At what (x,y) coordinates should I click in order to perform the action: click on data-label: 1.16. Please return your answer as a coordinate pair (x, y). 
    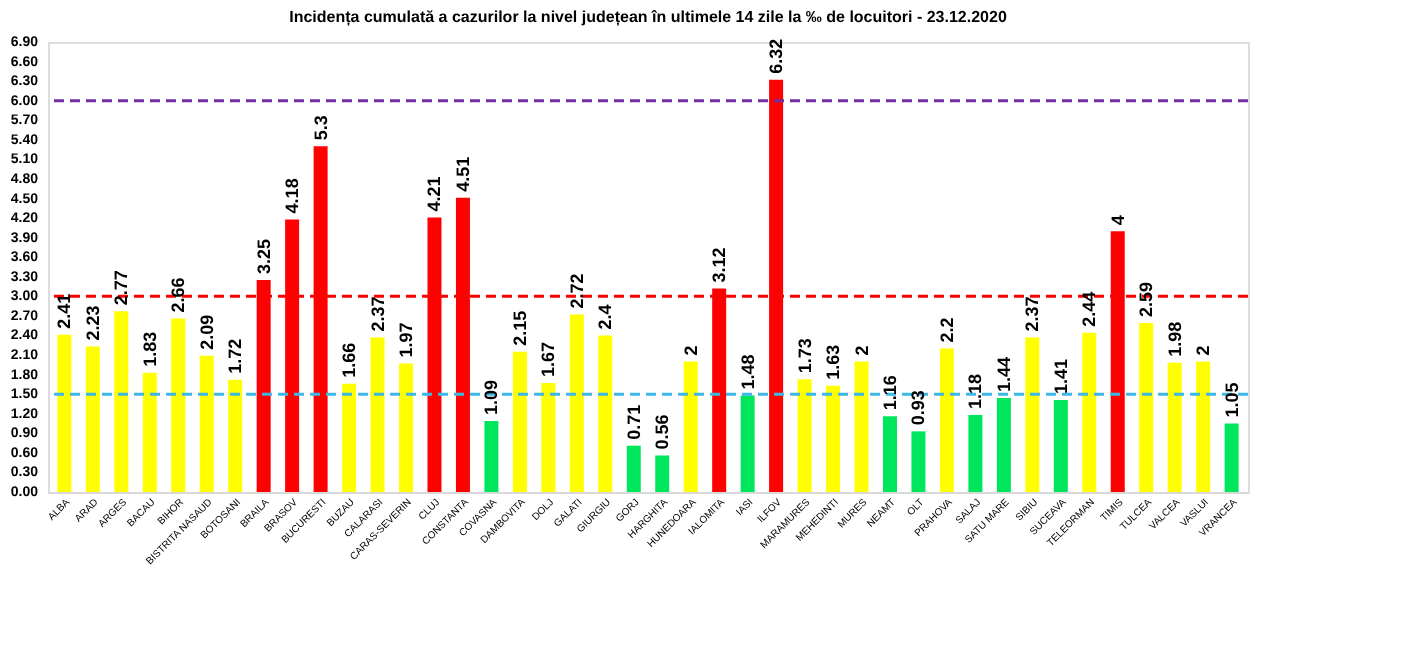
    Looking at the image, I should click on (889, 393).